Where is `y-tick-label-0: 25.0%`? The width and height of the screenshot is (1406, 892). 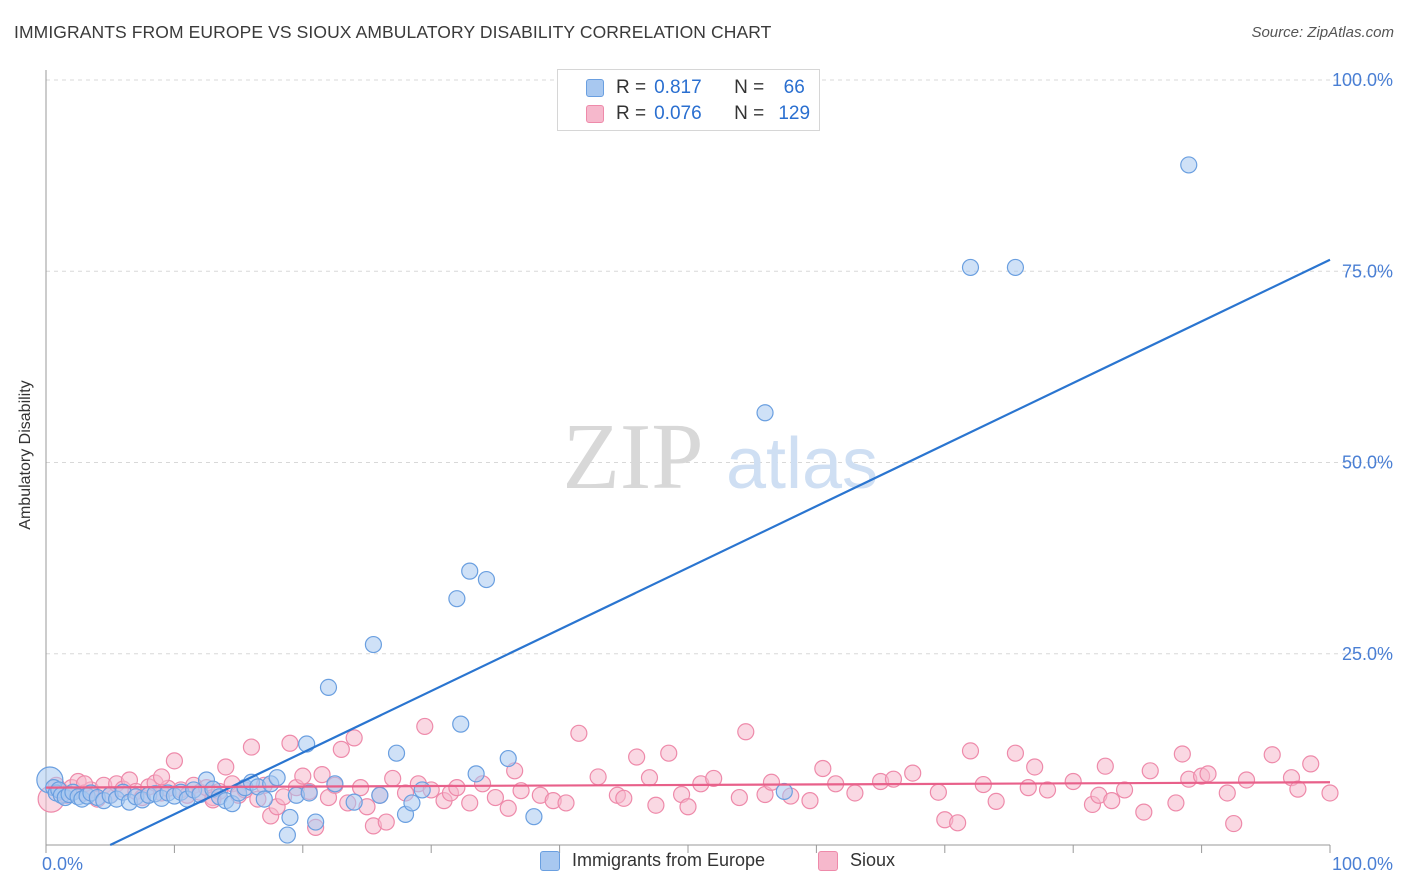
y-tick-label-0: 25.0% is located at coordinates (1367, 654).